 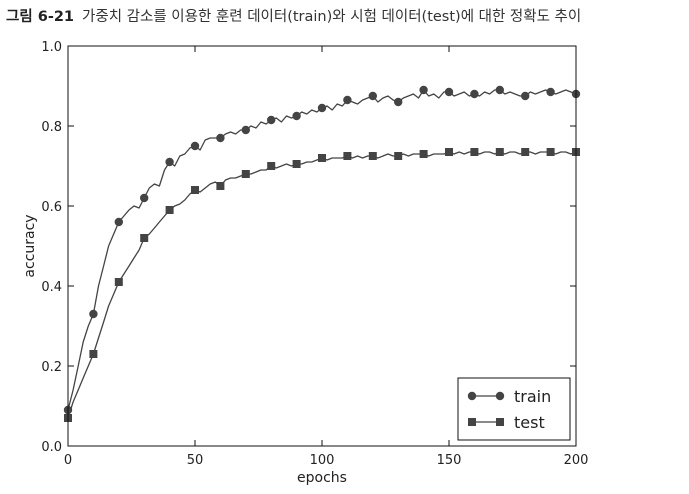 I want to click on legend-box, so click(x=514, y=409).